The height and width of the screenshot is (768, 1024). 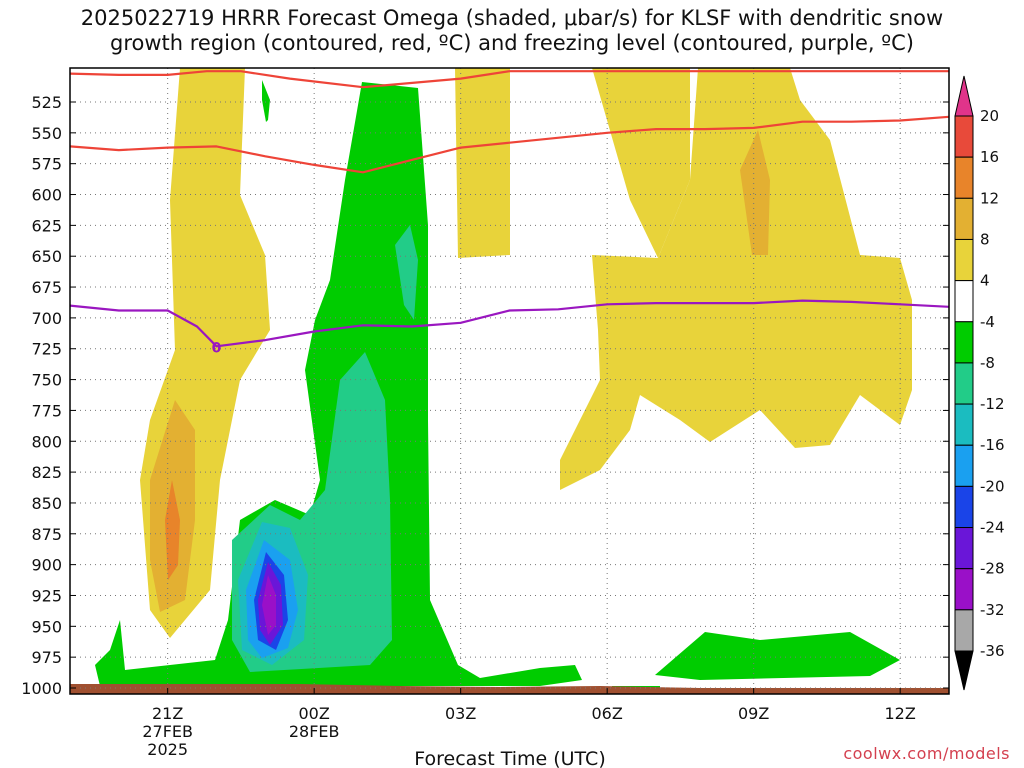 What do you see at coordinates (46, 534) in the screenshot?
I see `ytick-label-875: 875` at bounding box center [46, 534].